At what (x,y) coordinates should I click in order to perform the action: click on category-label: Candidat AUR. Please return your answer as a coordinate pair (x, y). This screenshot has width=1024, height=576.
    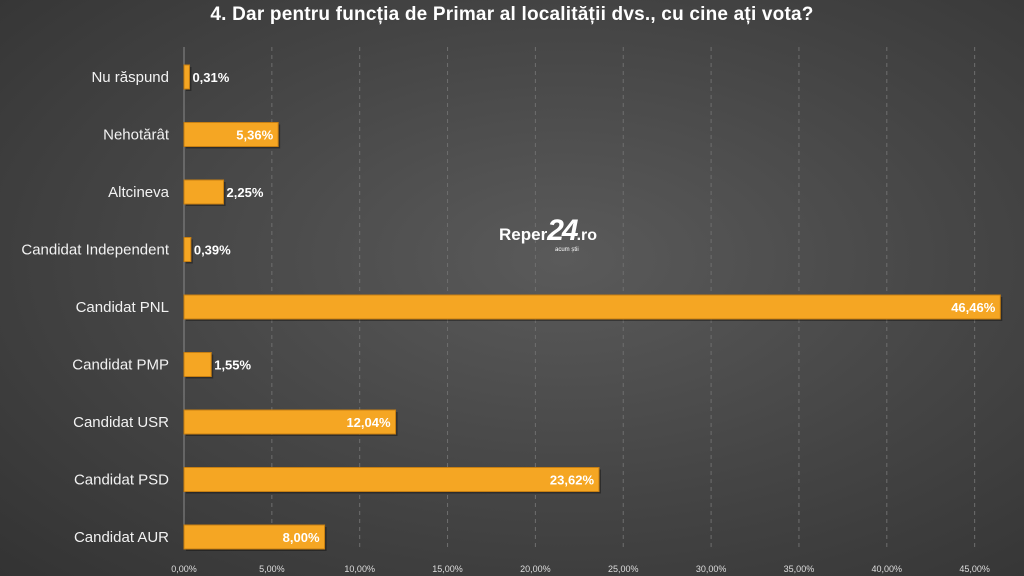
    Looking at the image, I should click on (121, 537).